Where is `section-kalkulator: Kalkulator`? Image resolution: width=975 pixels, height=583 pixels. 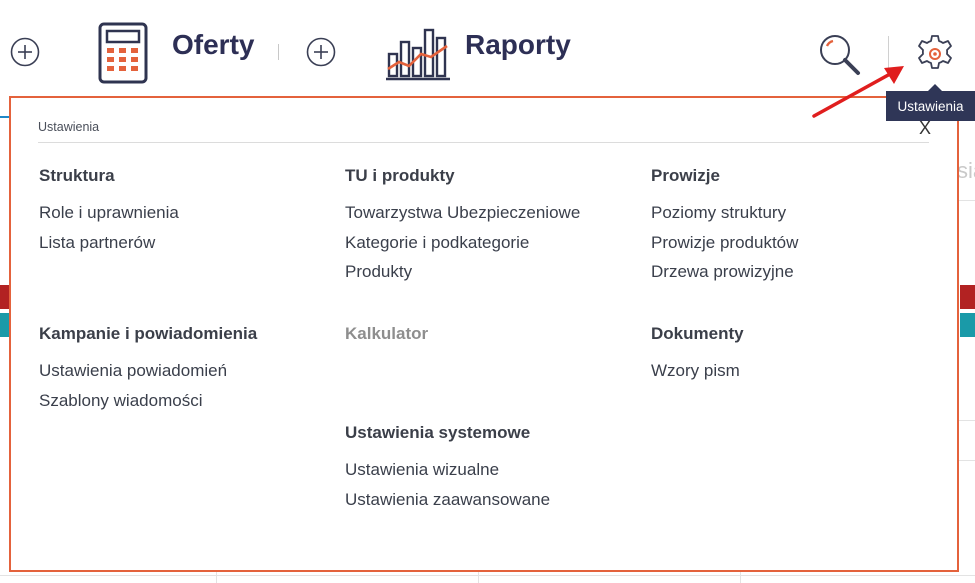
section-kalkulator: Kalkulator is located at coordinates (386, 339).